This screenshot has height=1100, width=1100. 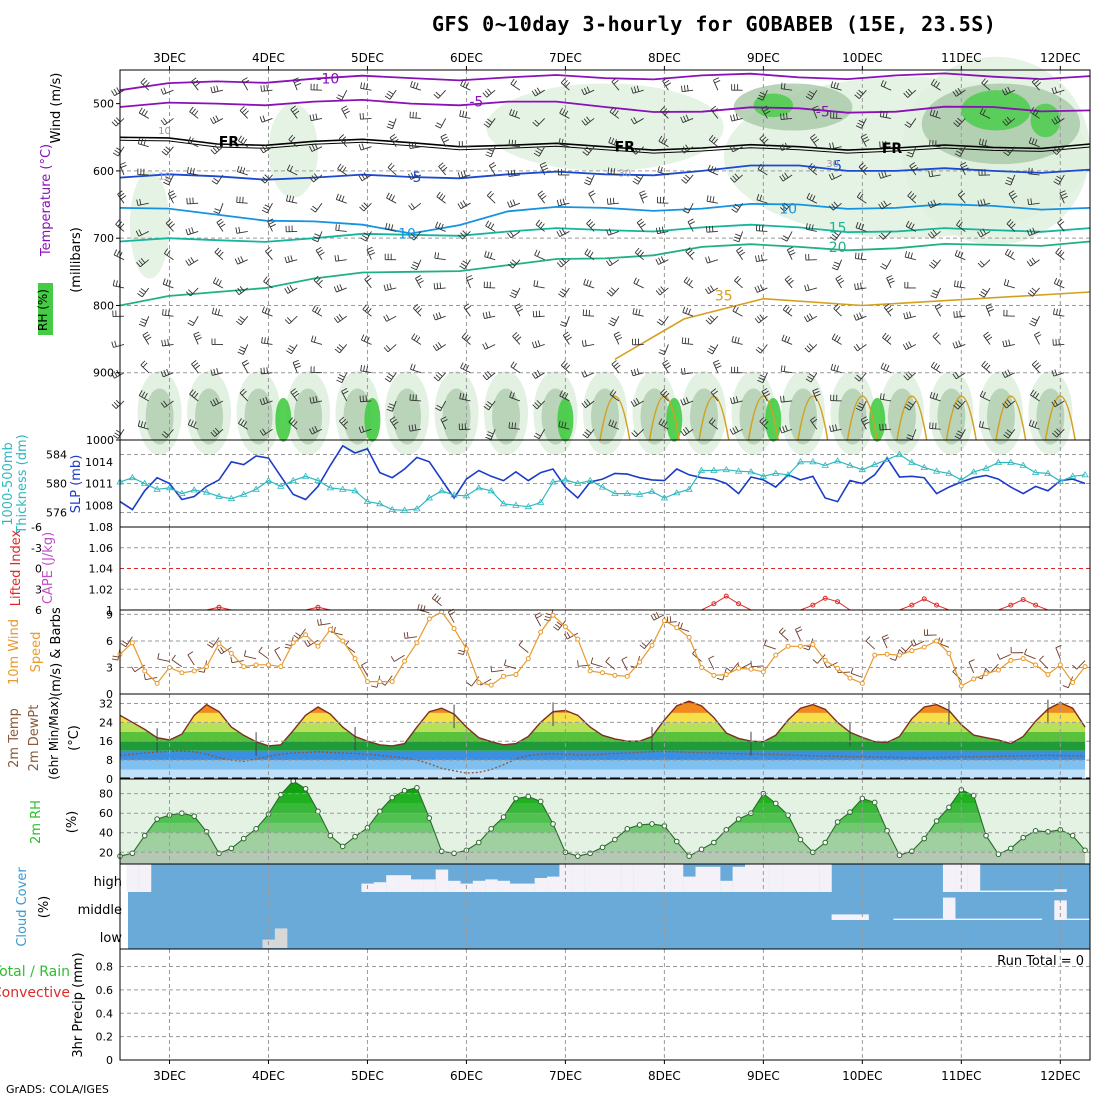 What do you see at coordinates (852, 325) in the screenshot?
I see `isotherm-line` at bounding box center [852, 325].